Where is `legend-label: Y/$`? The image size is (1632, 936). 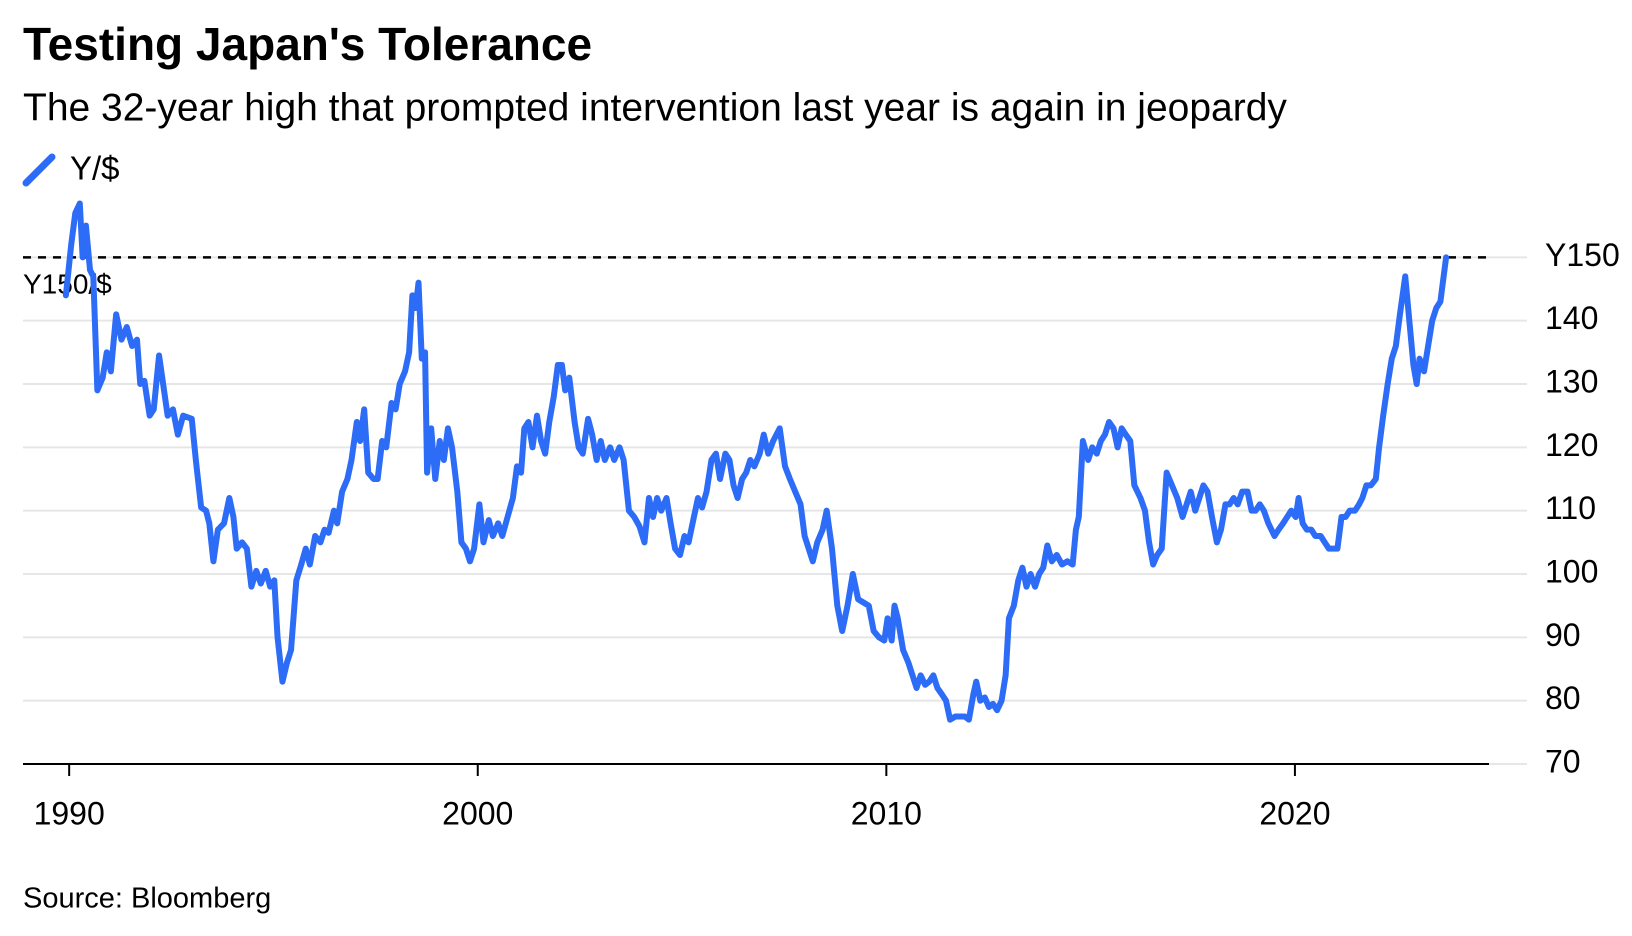 legend-label: Y/$ is located at coordinates (95, 168).